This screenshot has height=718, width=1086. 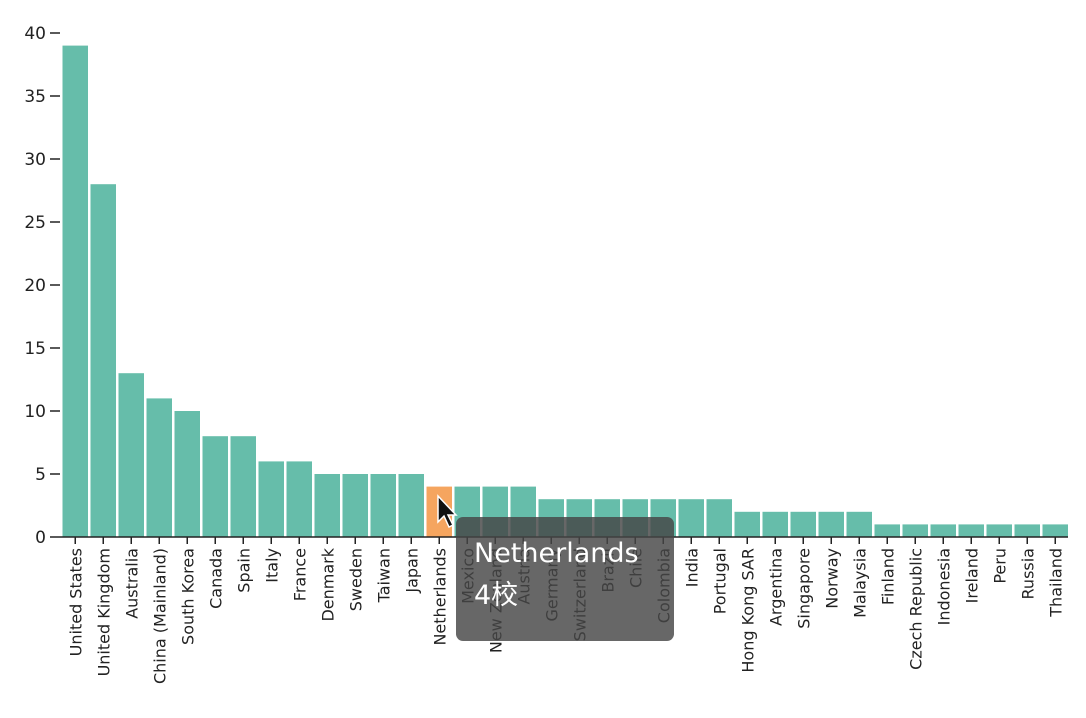 I want to click on bar-norway, so click(x=831, y=524).